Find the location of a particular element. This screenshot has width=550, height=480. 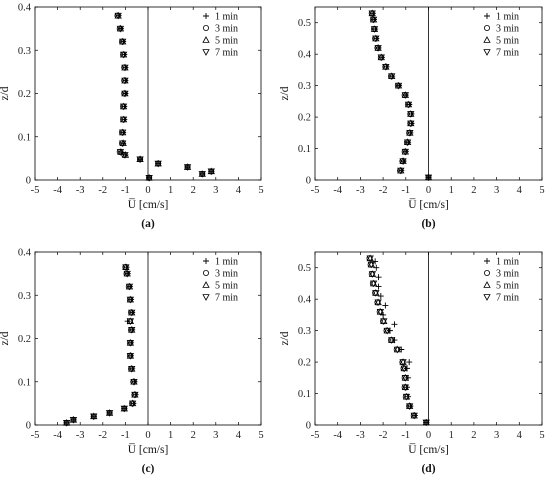

panel-caption-b: (b) is located at coordinates (428, 224).